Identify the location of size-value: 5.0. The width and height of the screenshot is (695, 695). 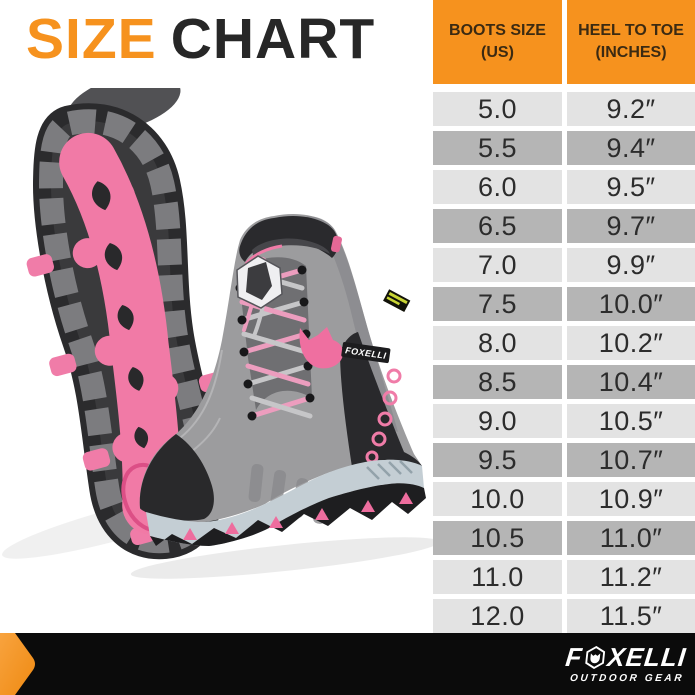
(497, 109).